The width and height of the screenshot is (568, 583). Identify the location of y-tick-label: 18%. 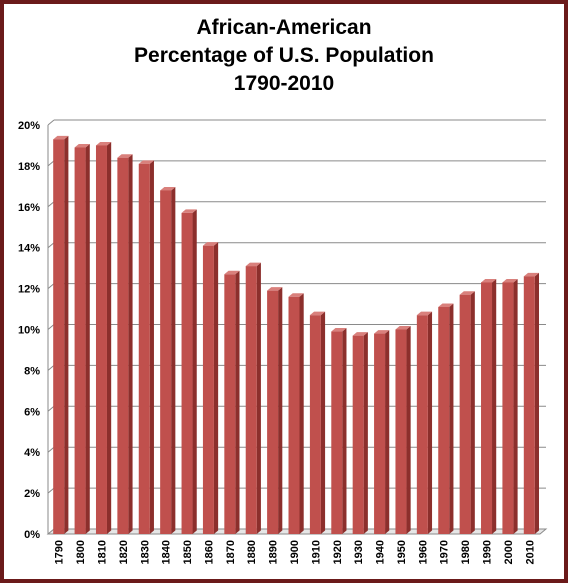
(29, 167).